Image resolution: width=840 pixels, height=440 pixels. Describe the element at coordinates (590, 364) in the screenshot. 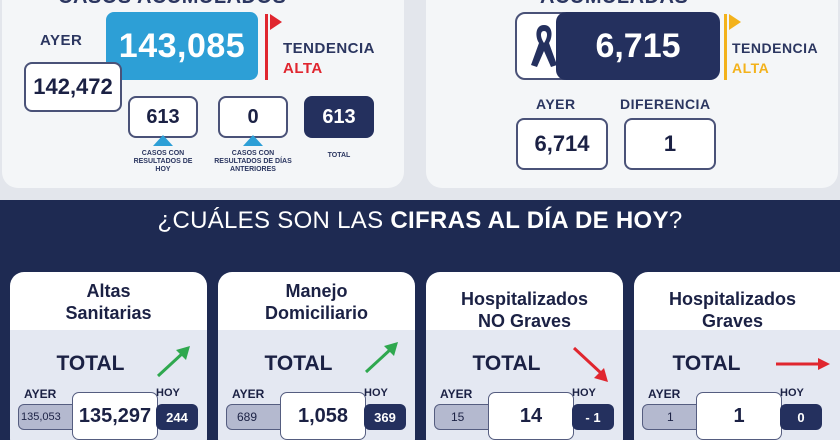

I see `trend-down-red-icon` at that location.